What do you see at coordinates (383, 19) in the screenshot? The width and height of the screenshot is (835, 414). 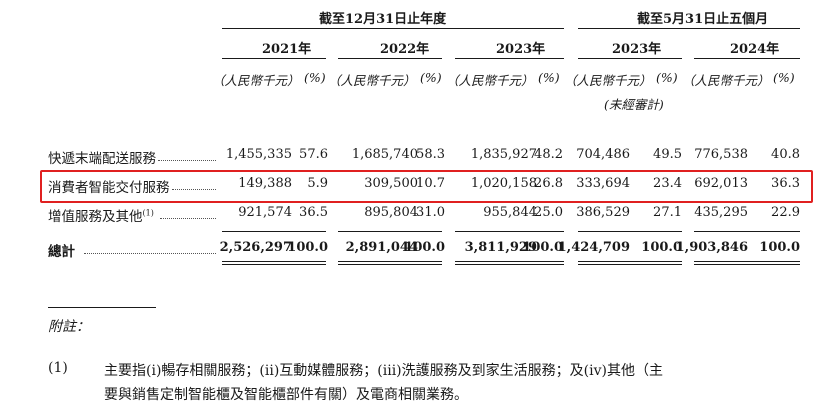 I see `year-group-title: 截至12月31日止年度` at bounding box center [383, 19].